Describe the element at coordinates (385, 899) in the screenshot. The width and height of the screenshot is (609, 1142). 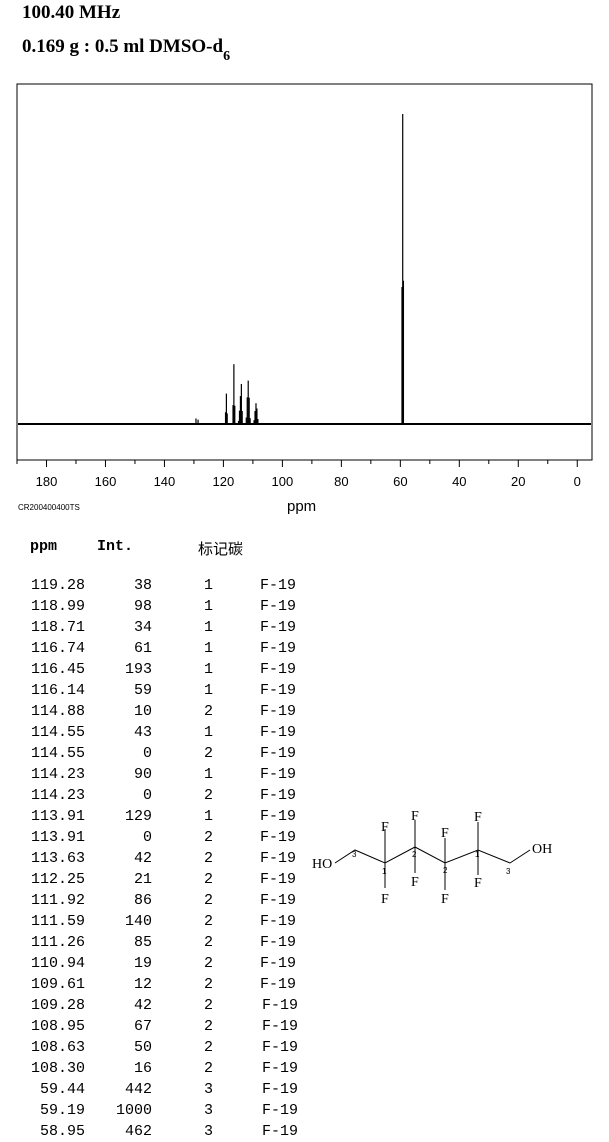
I see `fluorine-1-down: F` at that location.